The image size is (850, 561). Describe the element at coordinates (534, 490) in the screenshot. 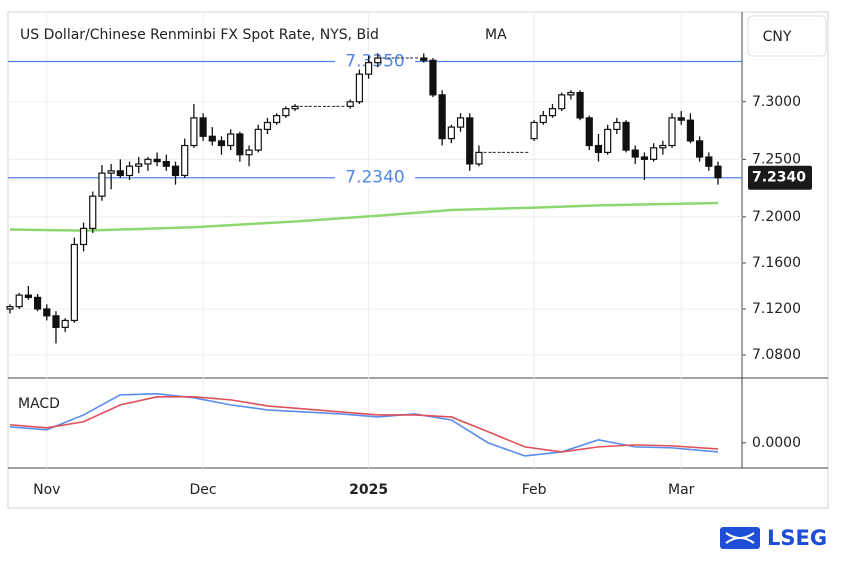

I see `x-tick-label: Feb` at that location.